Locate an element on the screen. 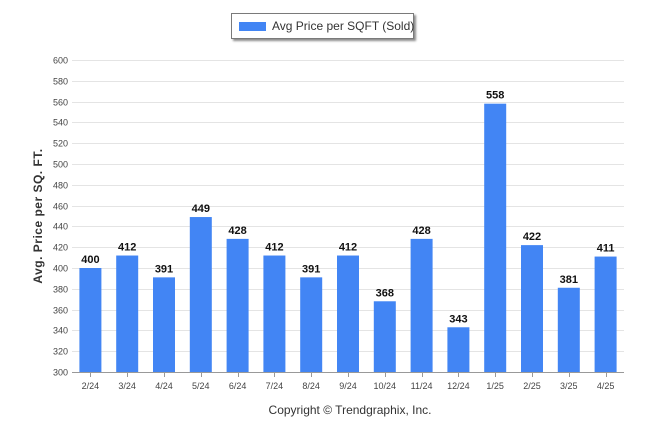 Image resolution: width=646 pixels, height=434 pixels. y-tick-label: 300 is located at coordinates (60, 373).